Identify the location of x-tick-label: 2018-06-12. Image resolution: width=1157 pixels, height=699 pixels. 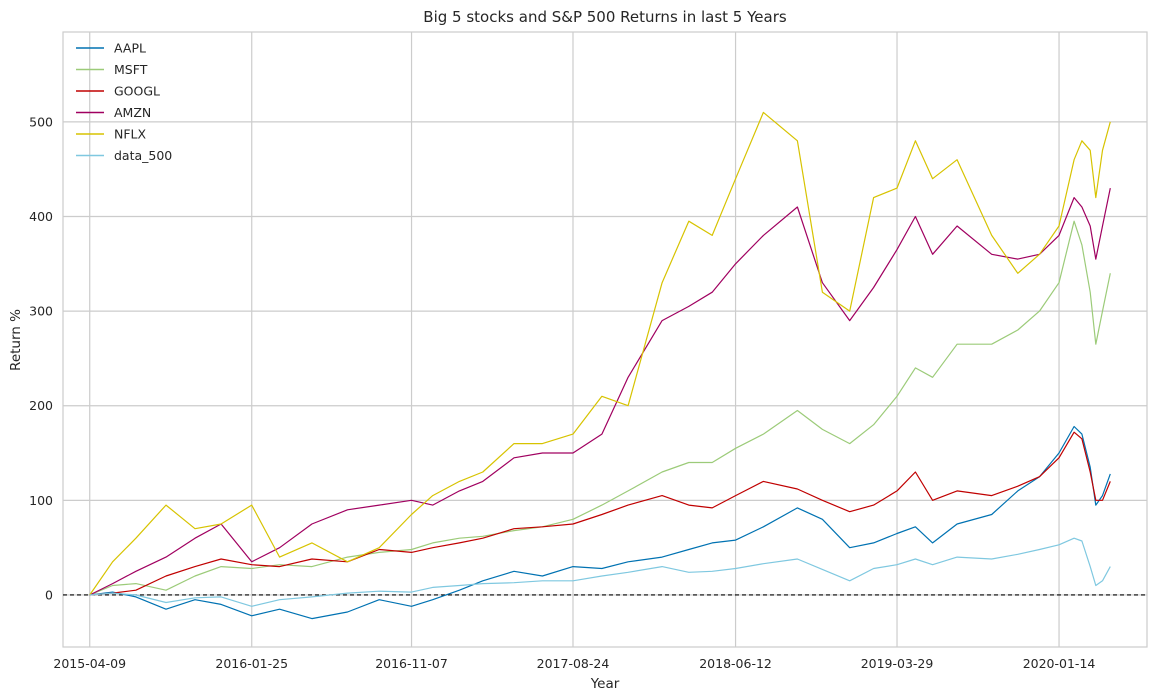
(735, 663).